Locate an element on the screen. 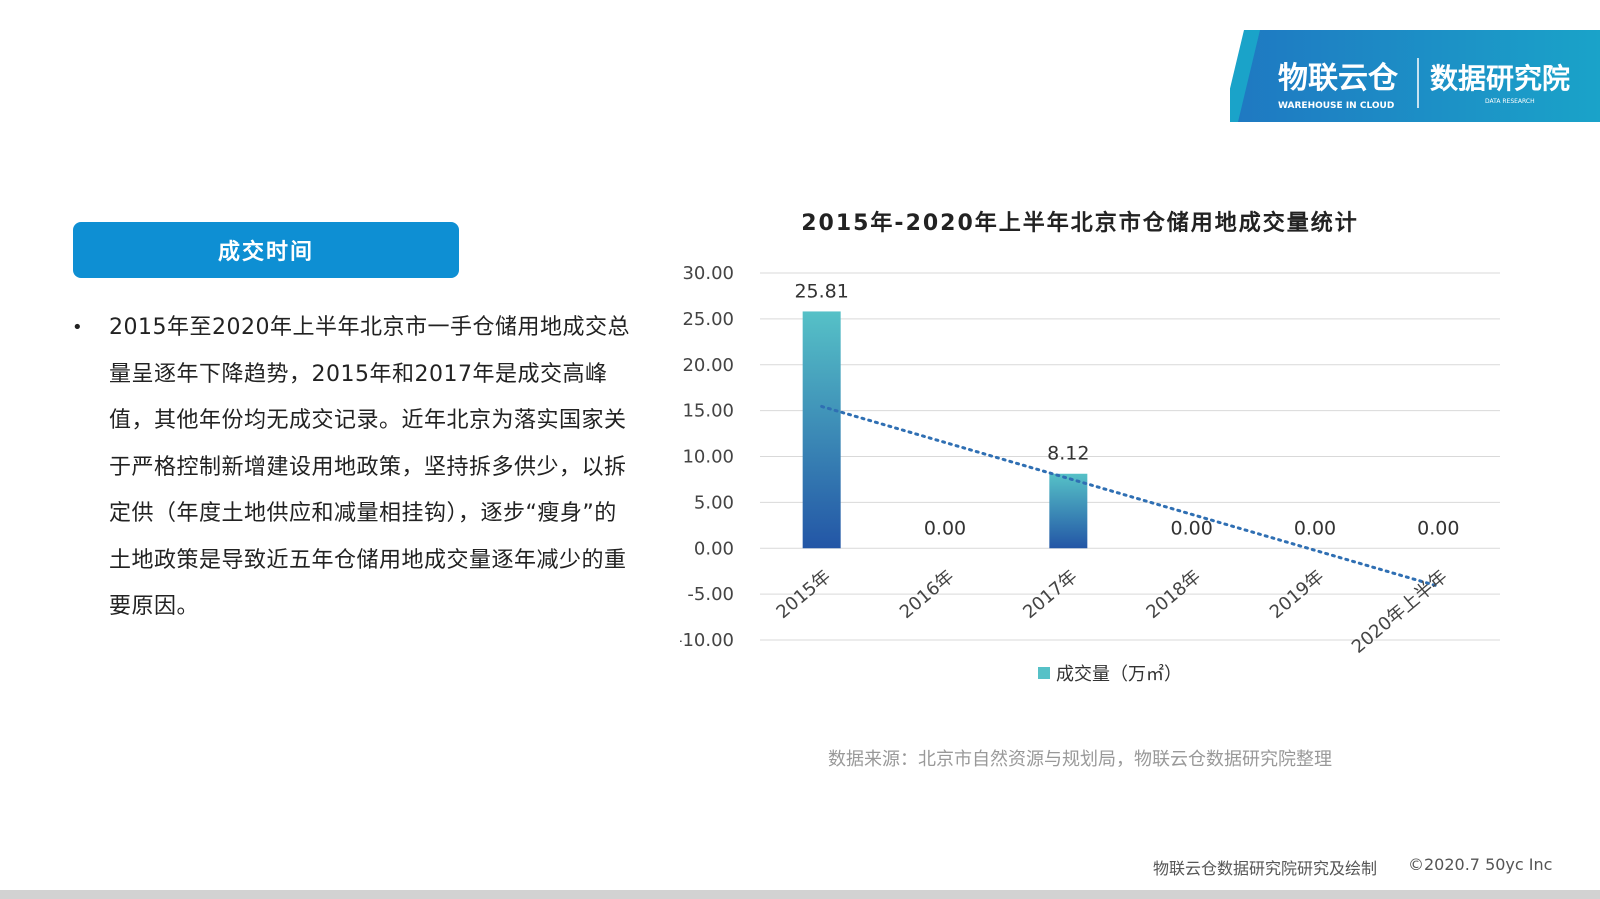  chart-legend: 成交量（万㎡） is located at coordinates (1110, 673).